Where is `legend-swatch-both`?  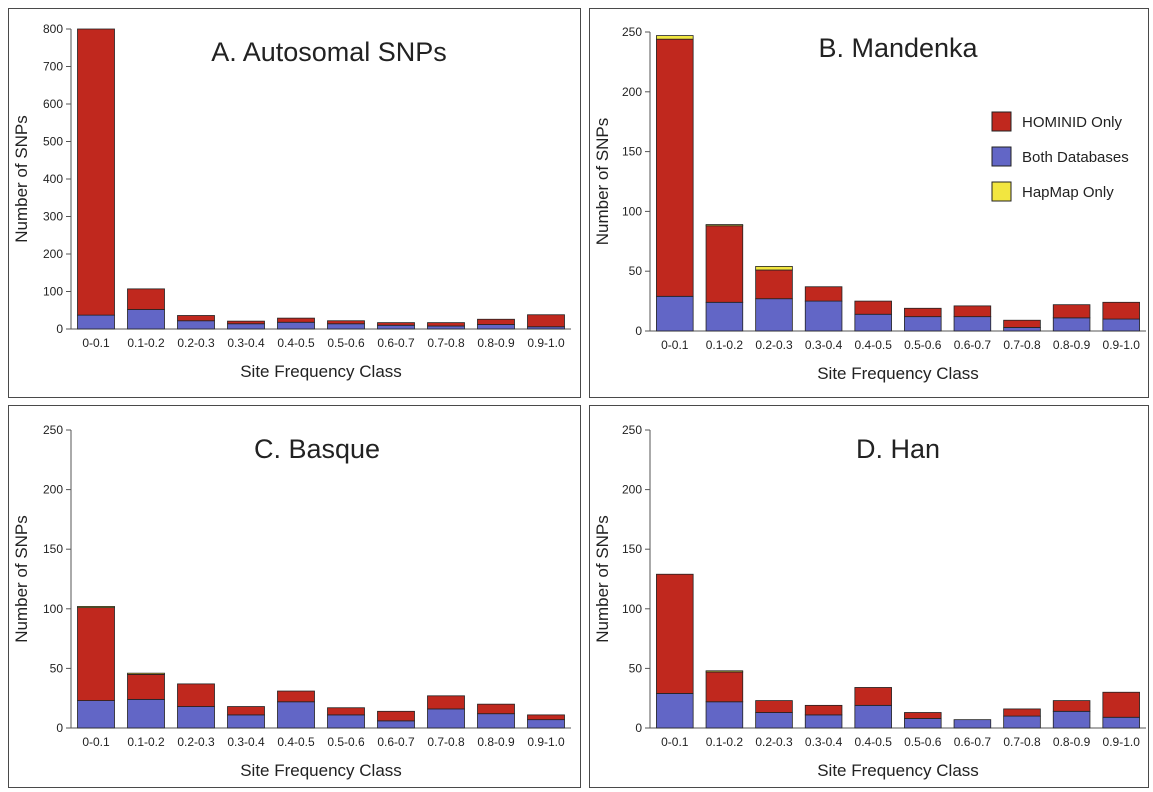 legend-swatch-both is located at coordinates (1001, 156).